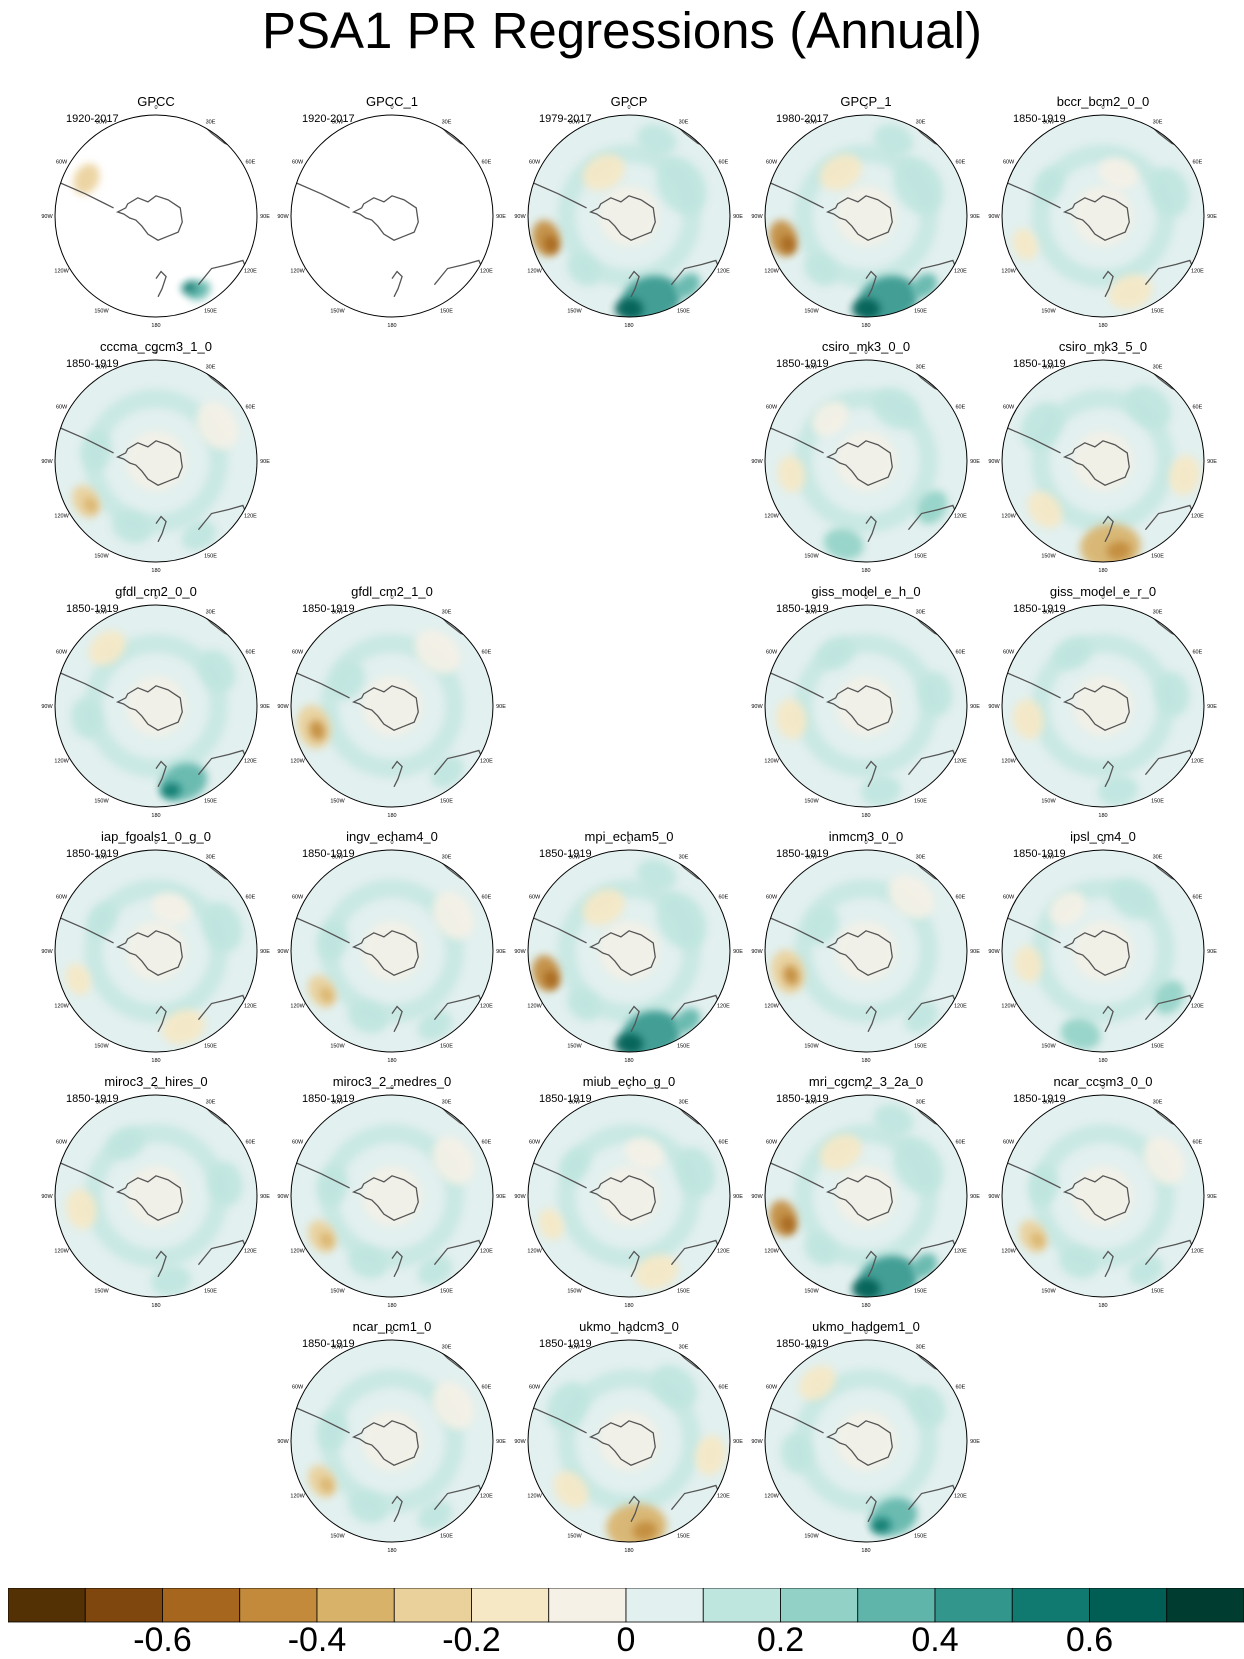 This screenshot has height=1659, width=1244. What do you see at coordinates (471, 1640) in the screenshot?
I see `colorbar-tick-label: -0.2` at bounding box center [471, 1640].